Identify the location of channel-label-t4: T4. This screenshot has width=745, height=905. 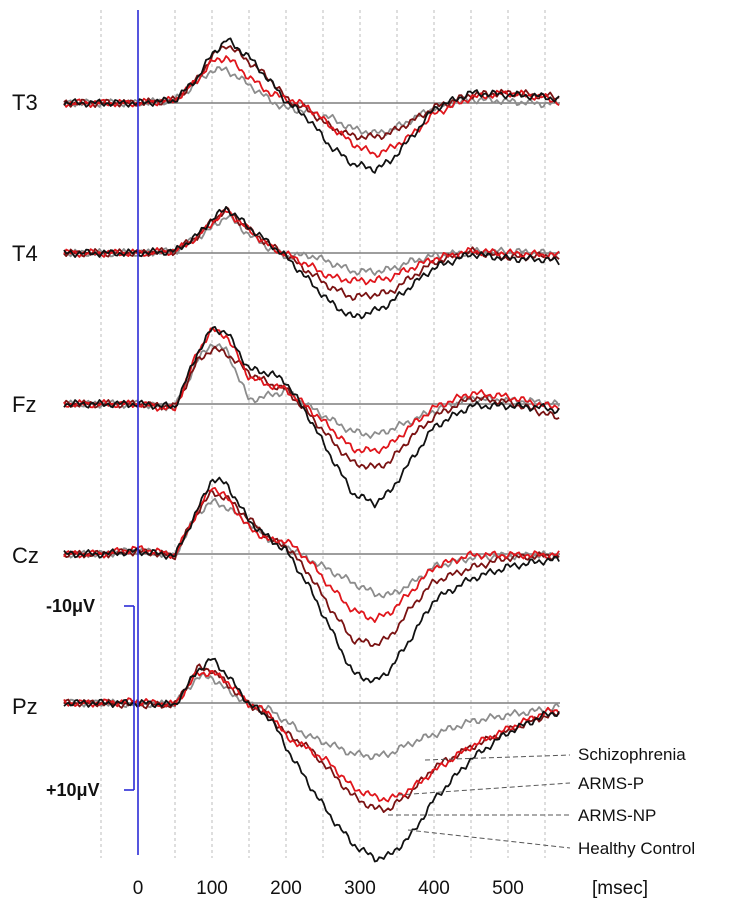
(25, 253).